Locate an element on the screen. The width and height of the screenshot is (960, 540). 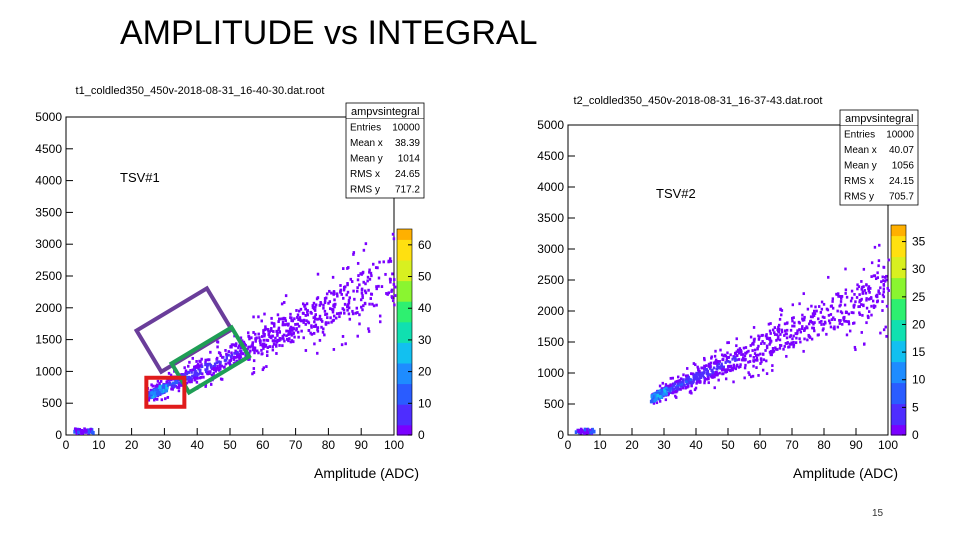
colorbar-tick-label-tsv1-6: 60 is located at coordinates (425, 245).